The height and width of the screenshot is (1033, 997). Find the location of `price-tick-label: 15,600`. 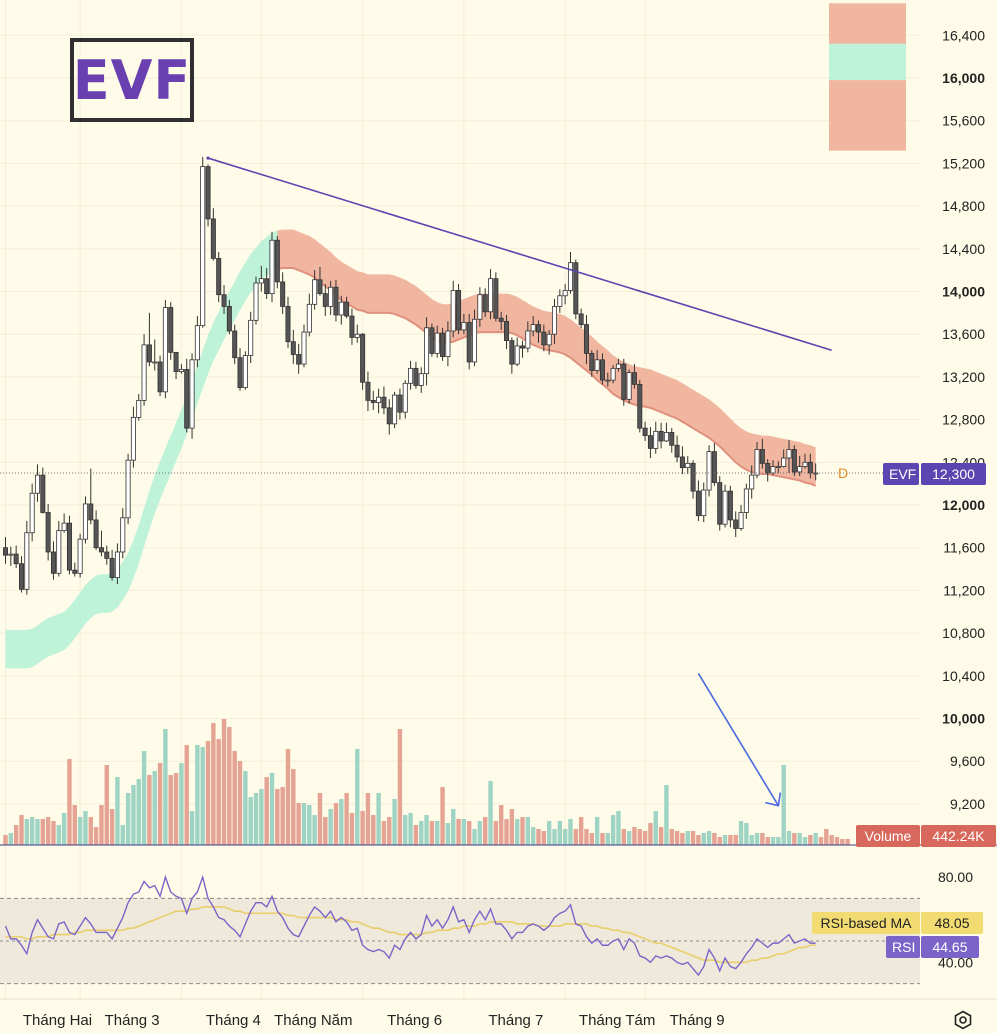

price-tick-label: 15,600 is located at coordinates (963, 121).